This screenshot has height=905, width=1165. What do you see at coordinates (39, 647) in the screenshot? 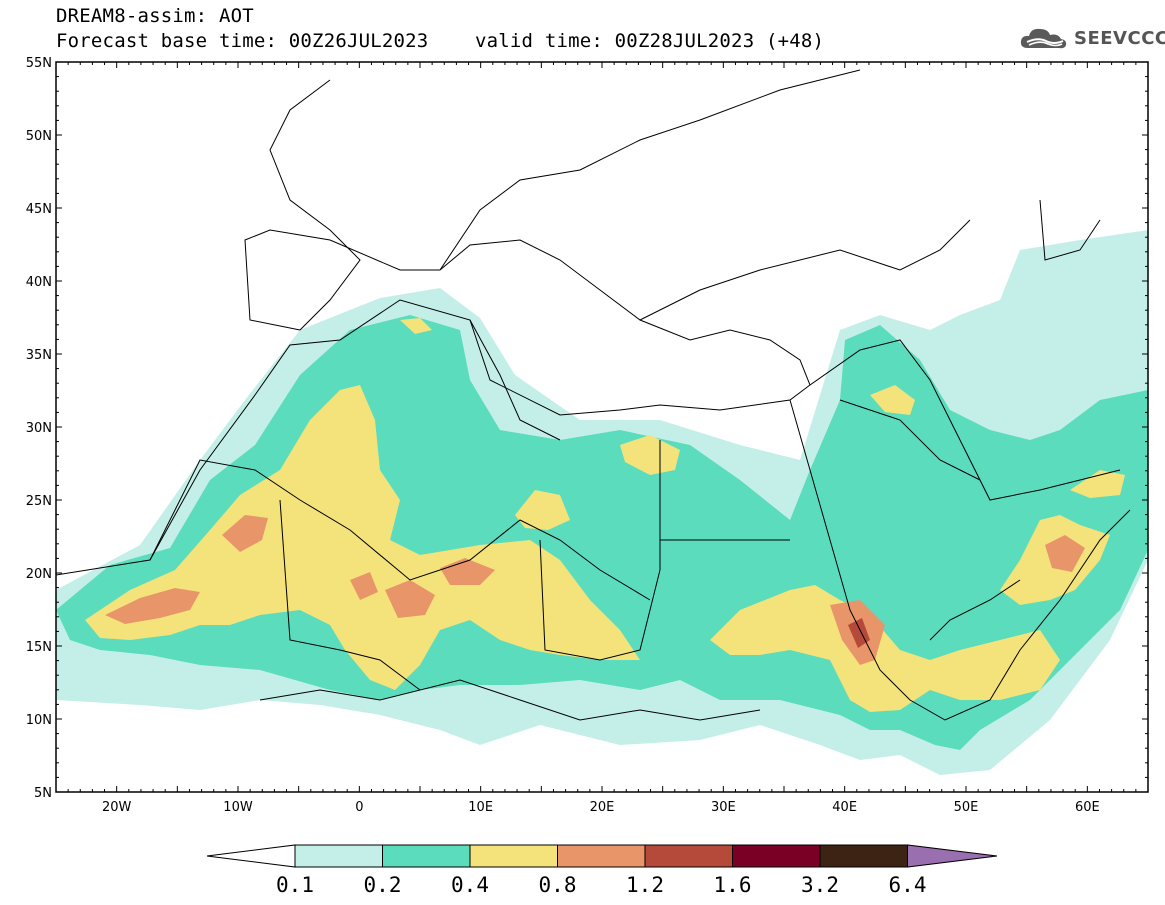
I see `lat-tick-label: 15N` at bounding box center [39, 647].